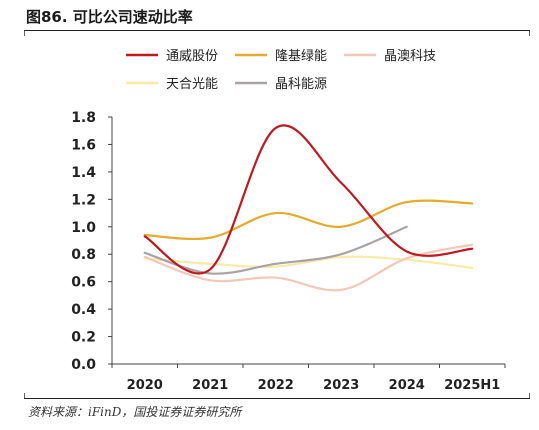 This screenshot has height=430, width=539. What do you see at coordinates (83, 255) in the screenshot?
I see `y-tick-label: 0.8` at bounding box center [83, 255].